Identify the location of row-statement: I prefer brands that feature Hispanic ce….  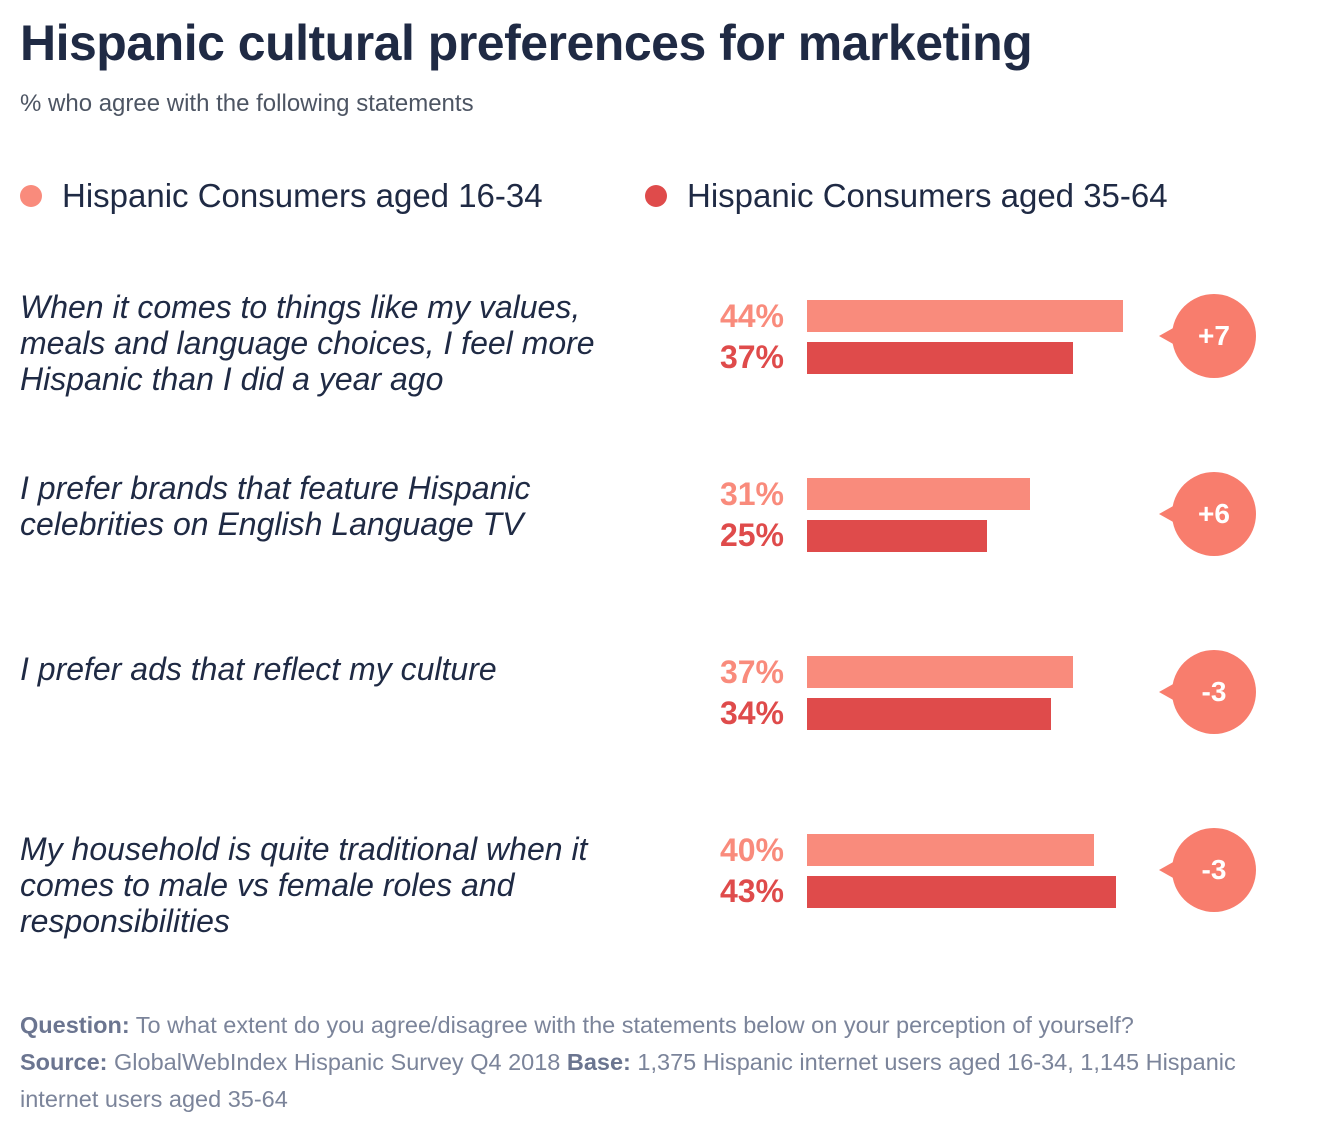
(275, 506).